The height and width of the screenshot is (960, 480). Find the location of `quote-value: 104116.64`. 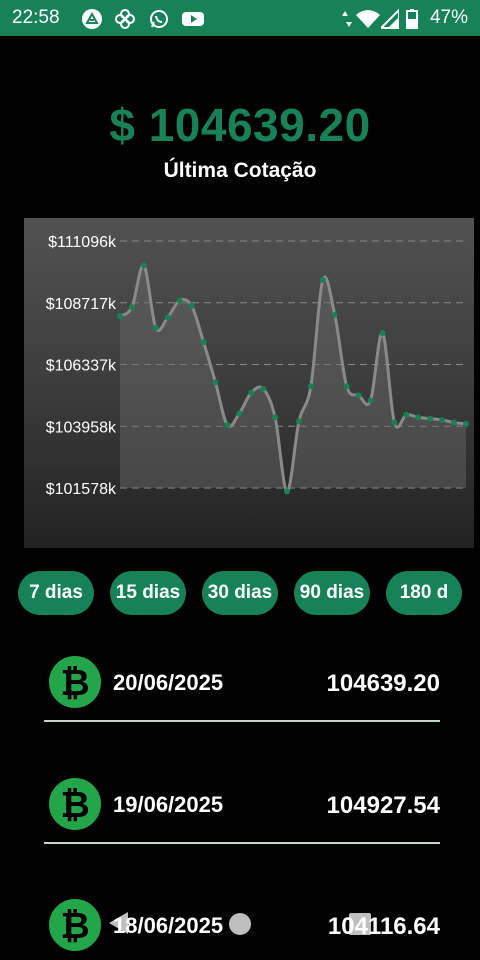

quote-value: 104116.64 is located at coordinates (383, 926).